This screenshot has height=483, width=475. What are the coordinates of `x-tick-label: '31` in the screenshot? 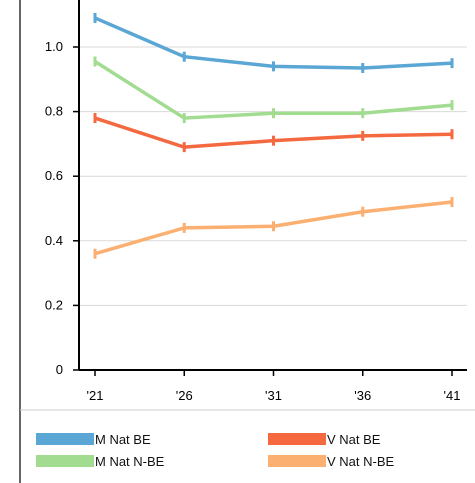 It's located at (273, 395).